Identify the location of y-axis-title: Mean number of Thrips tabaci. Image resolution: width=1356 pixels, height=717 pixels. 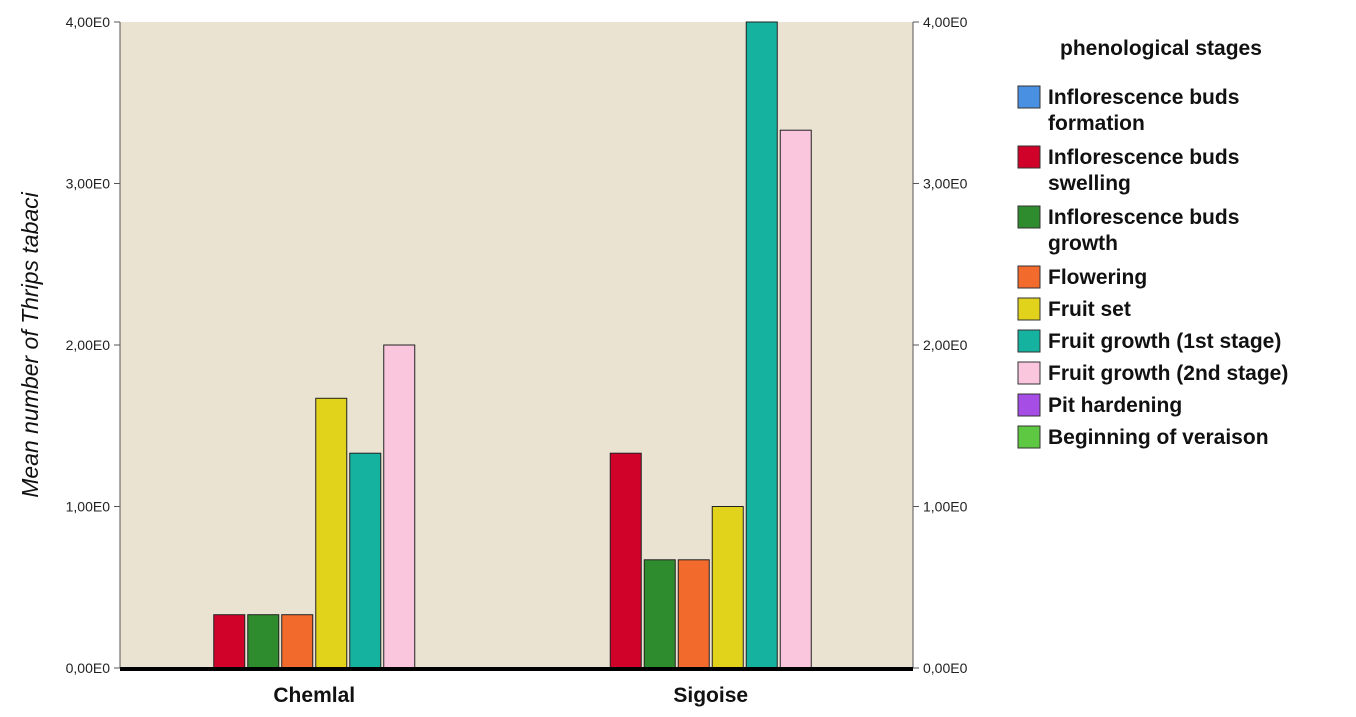
(30, 344).